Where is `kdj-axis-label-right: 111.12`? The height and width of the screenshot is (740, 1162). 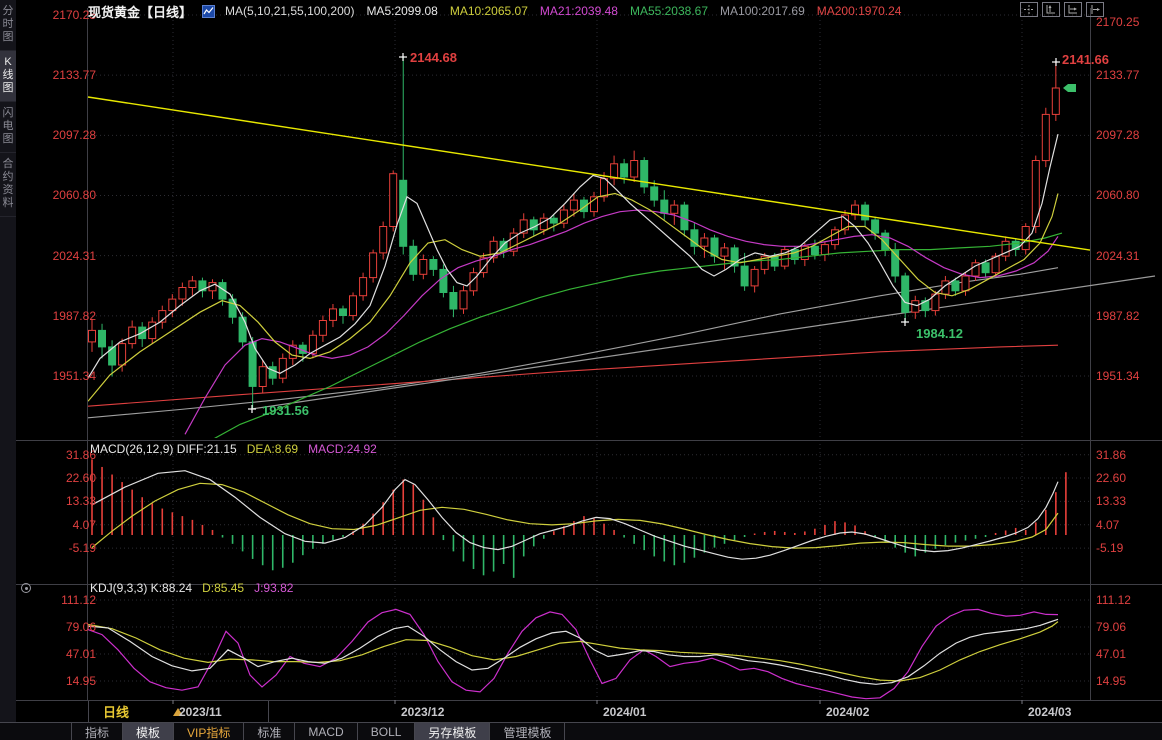 kdj-axis-label-right: 111.12 is located at coordinates (1113, 599).